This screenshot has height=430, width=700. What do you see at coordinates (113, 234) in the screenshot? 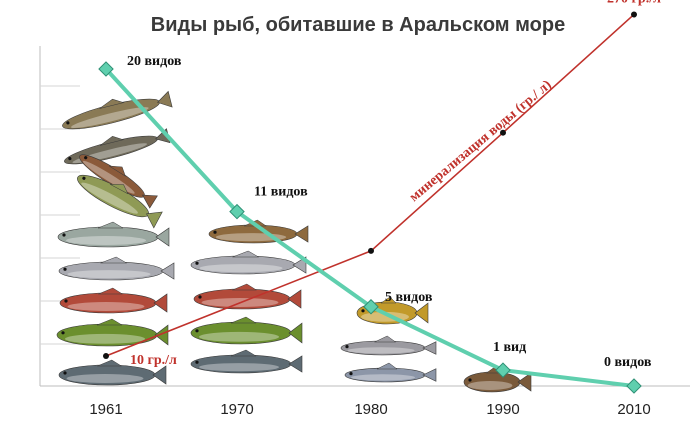
I see `whitefish-icon` at bounding box center [113, 234].